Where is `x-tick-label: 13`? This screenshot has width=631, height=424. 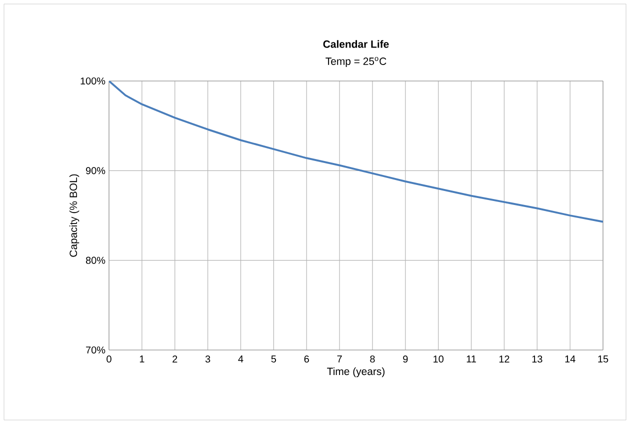
x-tick-label: 13 is located at coordinates (537, 359).